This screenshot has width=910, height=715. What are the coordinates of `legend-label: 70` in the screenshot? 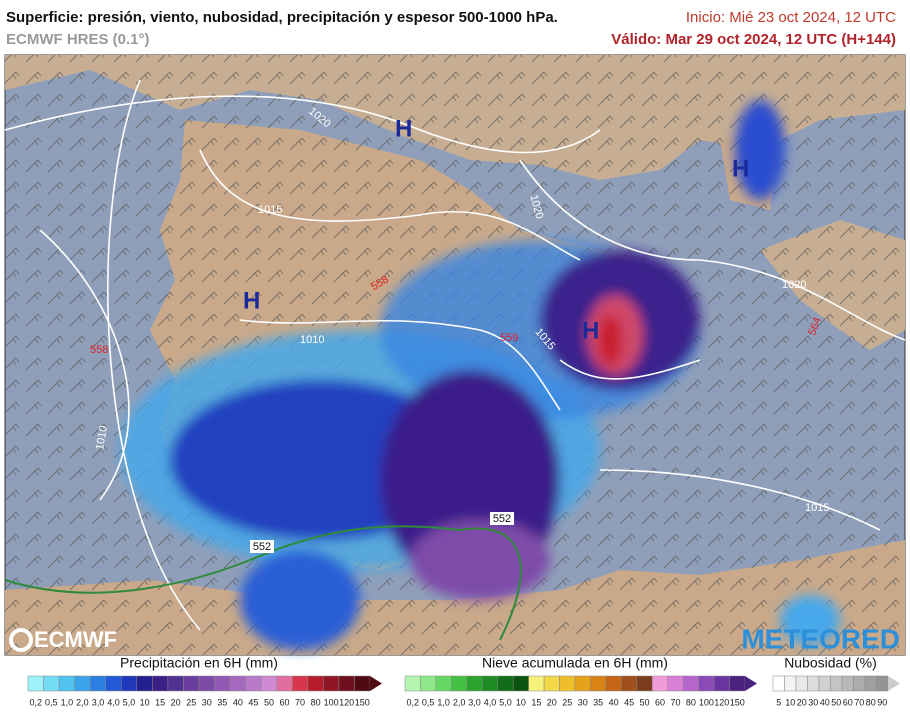 It's located at (859, 702).